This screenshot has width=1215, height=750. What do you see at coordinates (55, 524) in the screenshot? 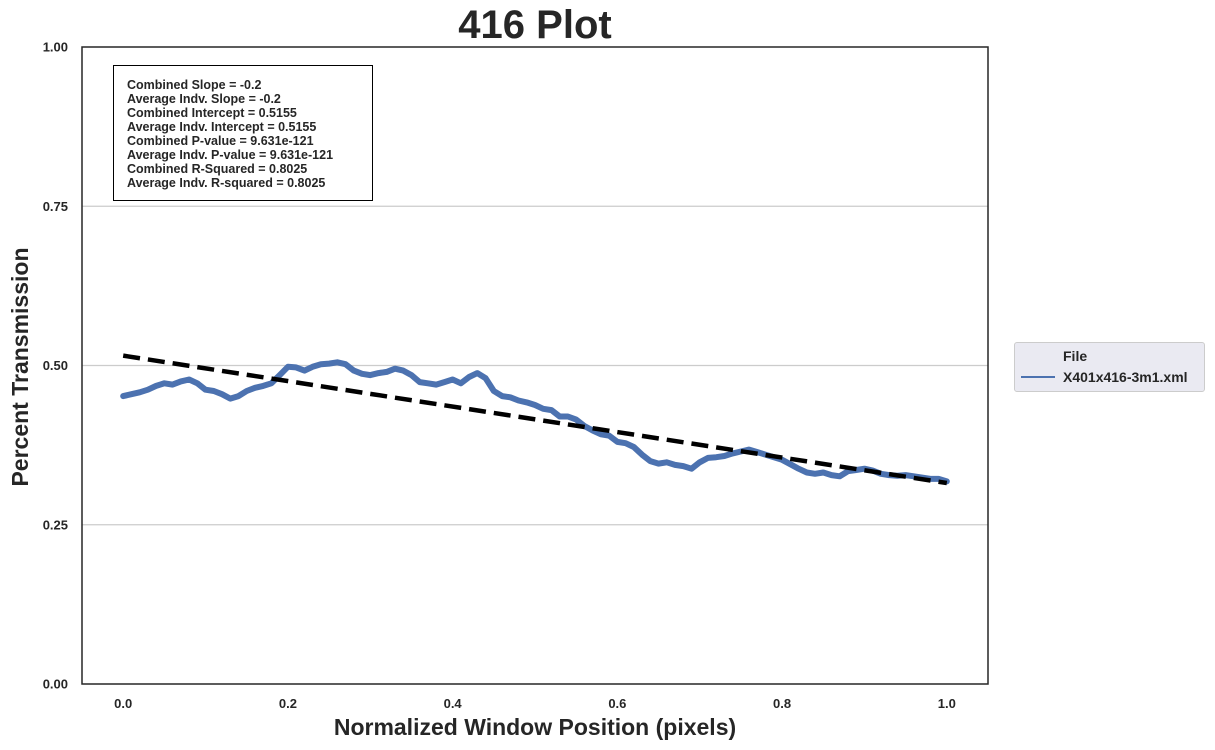
I see `y-tick-label: 0.25` at bounding box center [55, 524].